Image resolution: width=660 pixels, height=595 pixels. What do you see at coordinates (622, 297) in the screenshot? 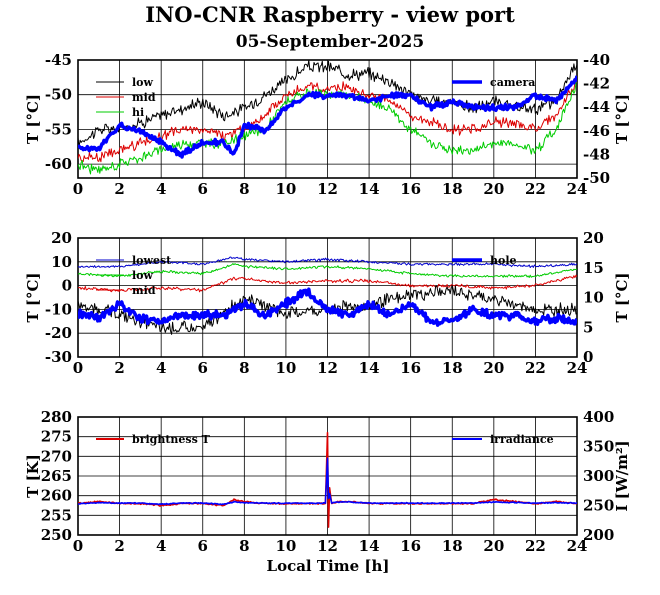
I see `y-right-axis-label: T [°C]` at bounding box center [622, 297].